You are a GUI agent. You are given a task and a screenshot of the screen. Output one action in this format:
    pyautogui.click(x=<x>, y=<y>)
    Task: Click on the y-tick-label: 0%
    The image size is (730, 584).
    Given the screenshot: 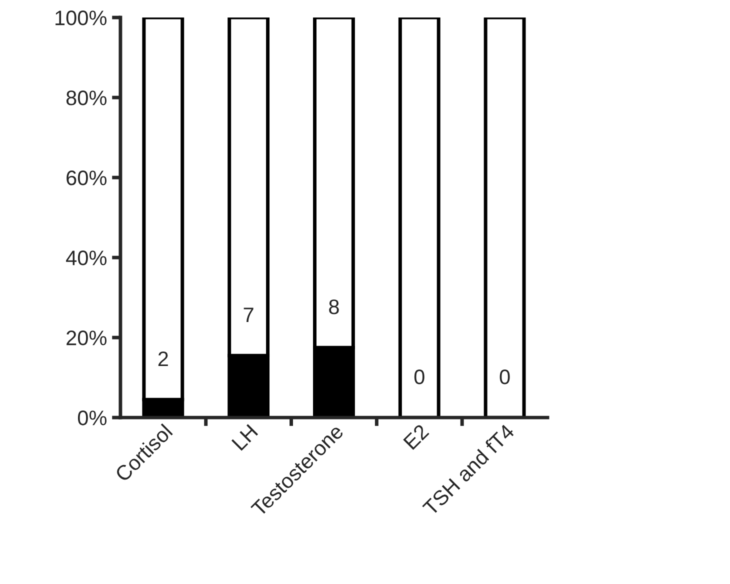 What is the action you would take?
    pyautogui.click(x=92, y=418)
    